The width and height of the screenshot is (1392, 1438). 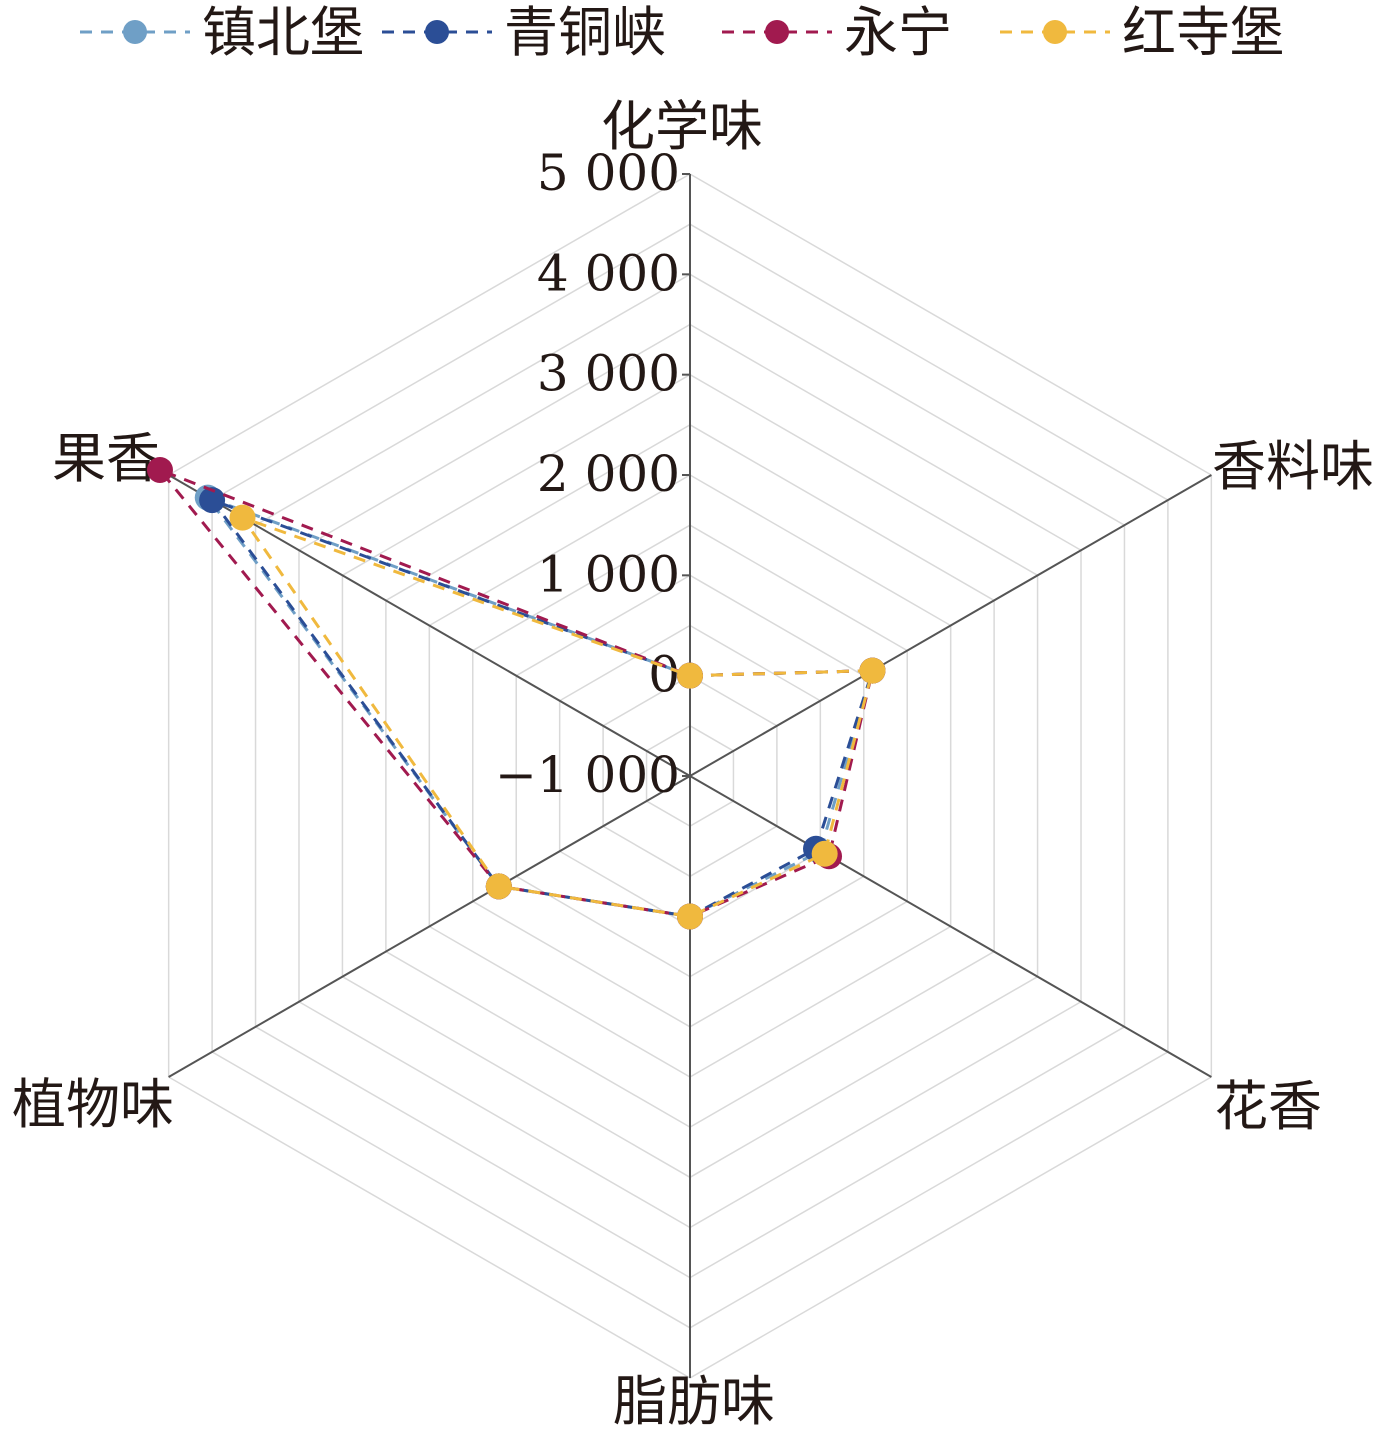 What do you see at coordinates (682, 126) in the screenshot?
I see `axis-label: 化学味` at bounding box center [682, 126].